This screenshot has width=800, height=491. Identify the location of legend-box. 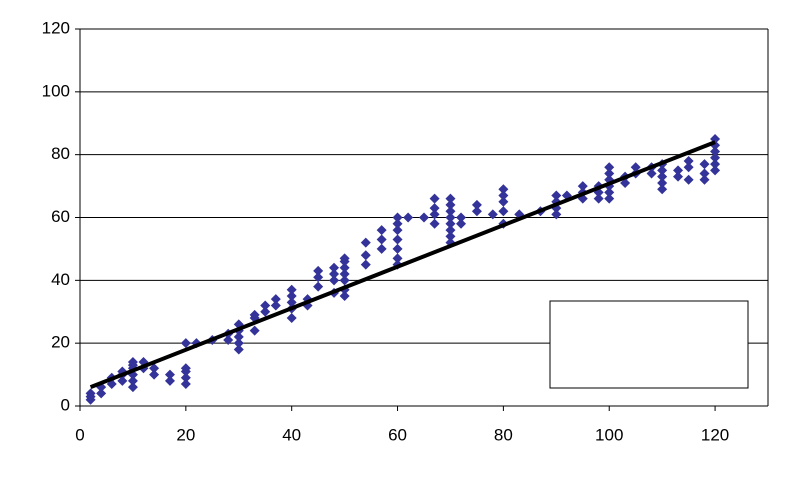
(649, 344).